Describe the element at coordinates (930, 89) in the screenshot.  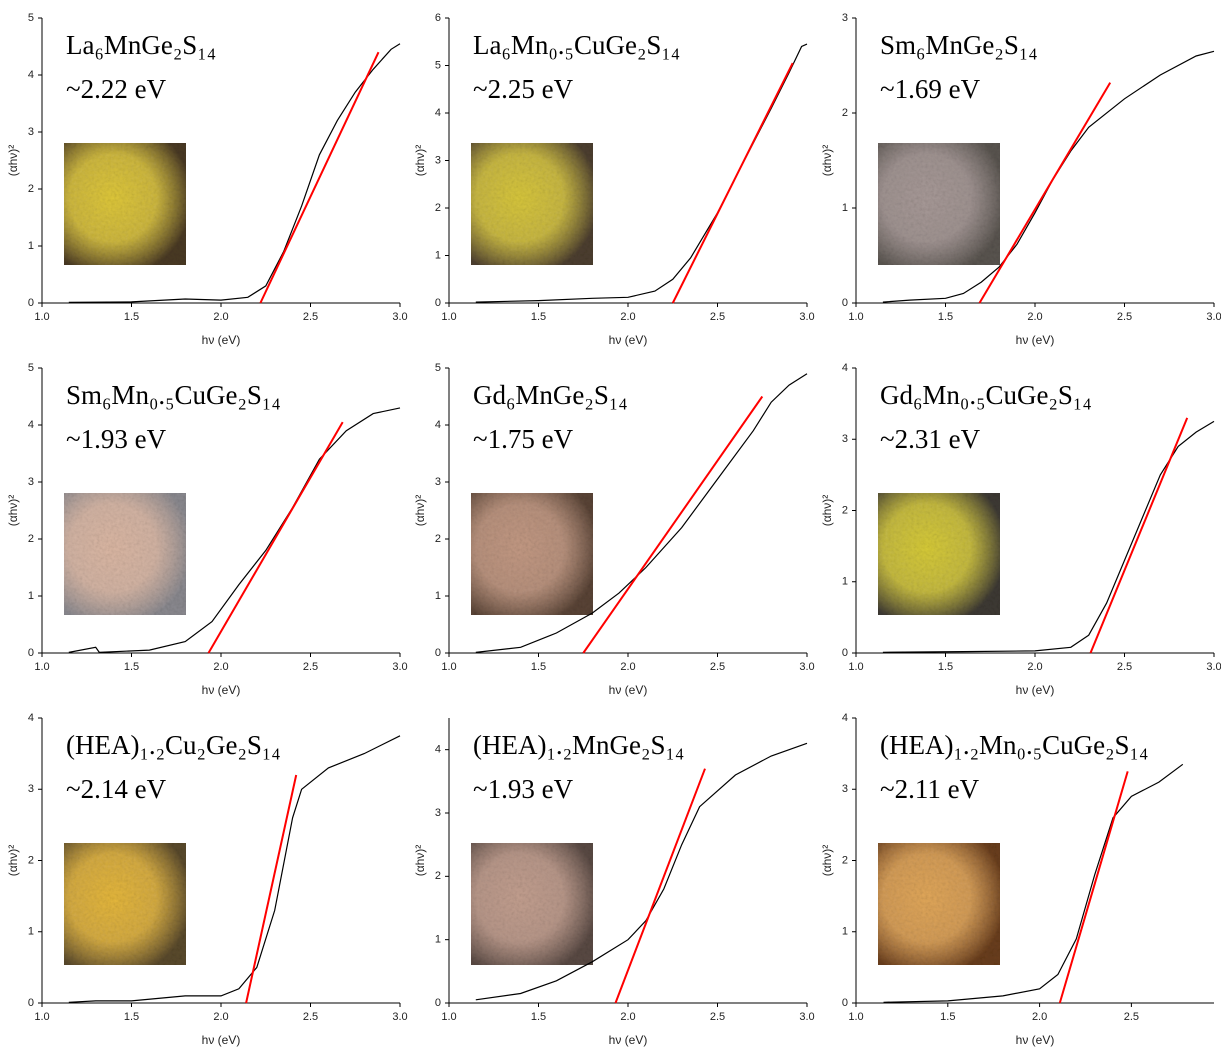
I see `band-gap: ~1.69 eV` at that location.